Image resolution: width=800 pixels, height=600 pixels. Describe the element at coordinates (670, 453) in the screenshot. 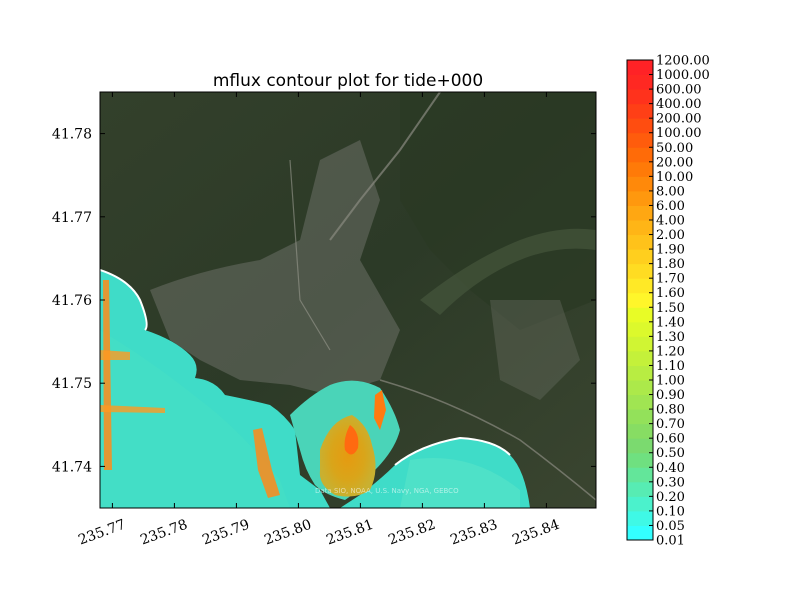

I see `colorbar-label: 0.50` at that location.